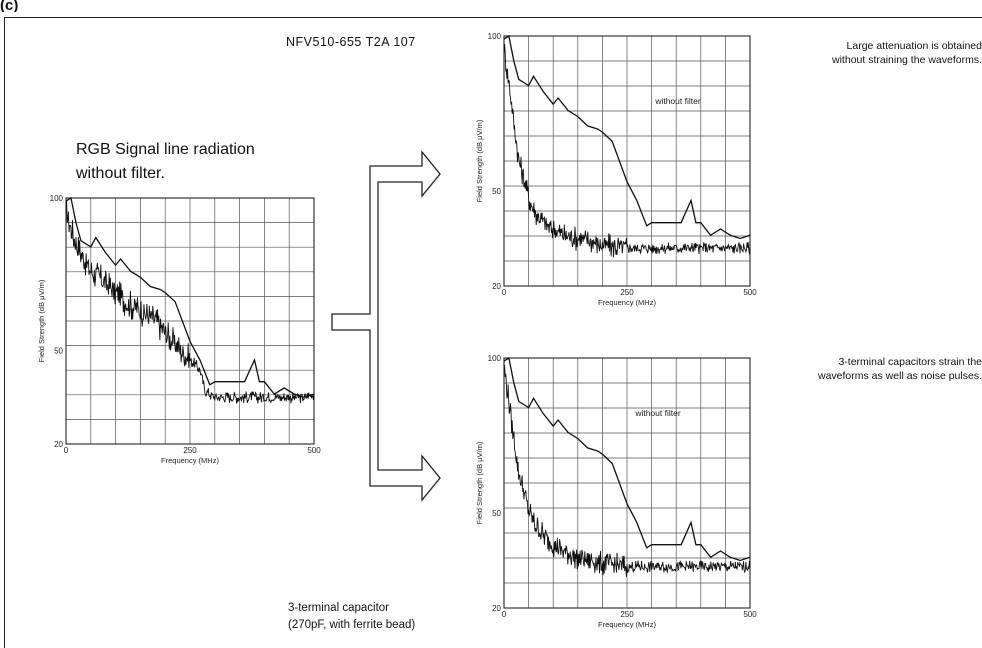 The height and width of the screenshot is (648, 982). I want to click on rgb-title-line-2: without filter., so click(120, 173).